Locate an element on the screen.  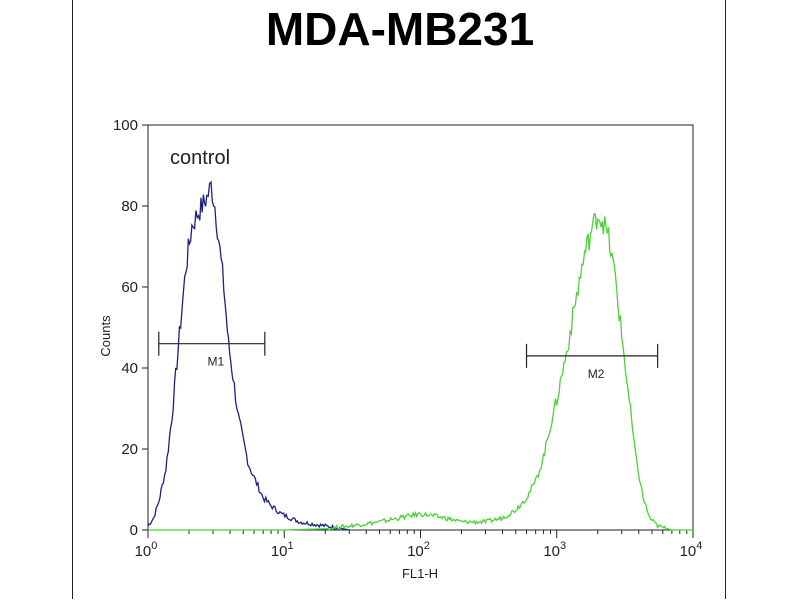
marker-label: M2 is located at coordinates (596, 374).